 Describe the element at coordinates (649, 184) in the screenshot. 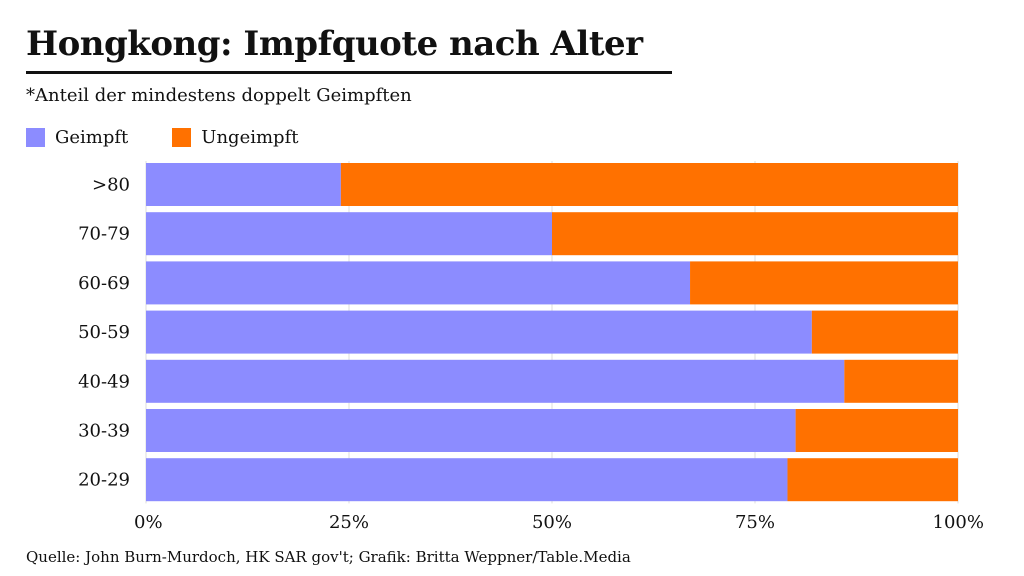

I see `bar-ungeimpft-gt80` at that location.